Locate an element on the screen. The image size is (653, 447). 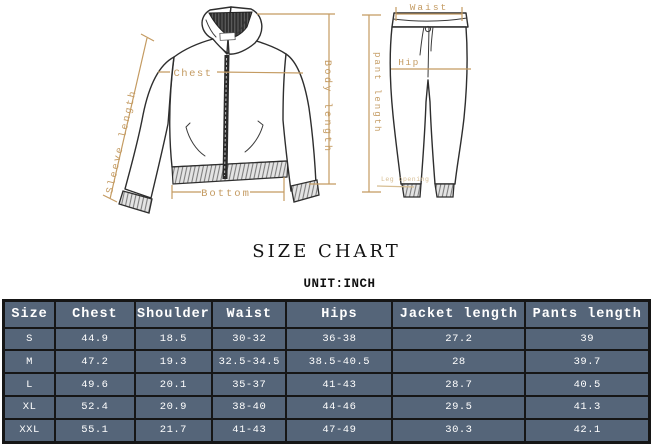
chest-cell: 47.2 is located at coordinates (95, 362).